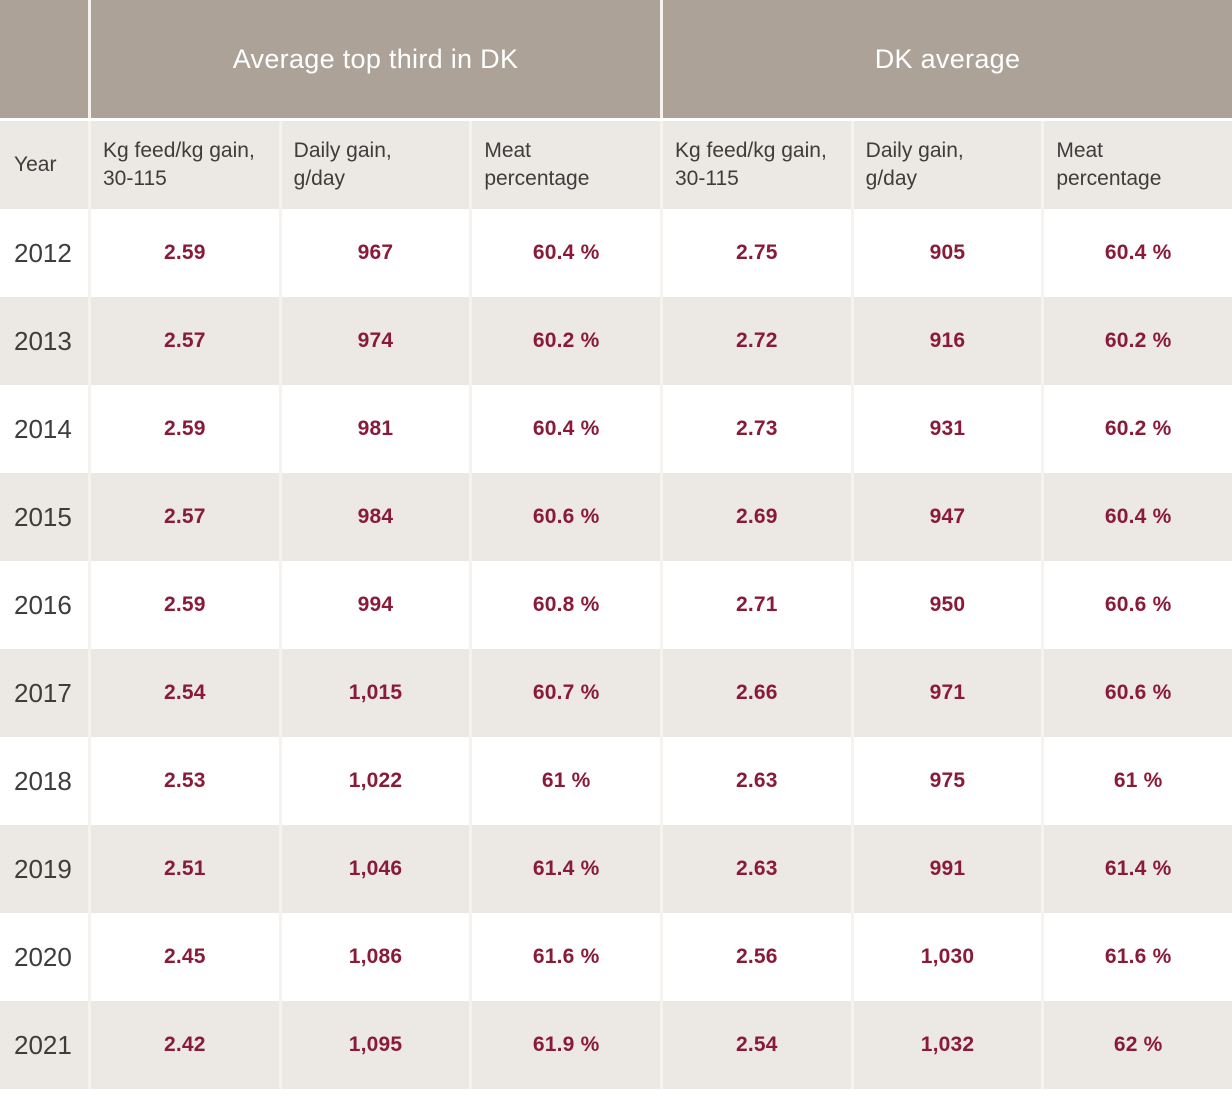 Image resolution: width=1232 pixels, height=1102 pixels. Describe the element at coordinates (755, 429) in the screenshot. I see `value-cell: 2.73` at that location.